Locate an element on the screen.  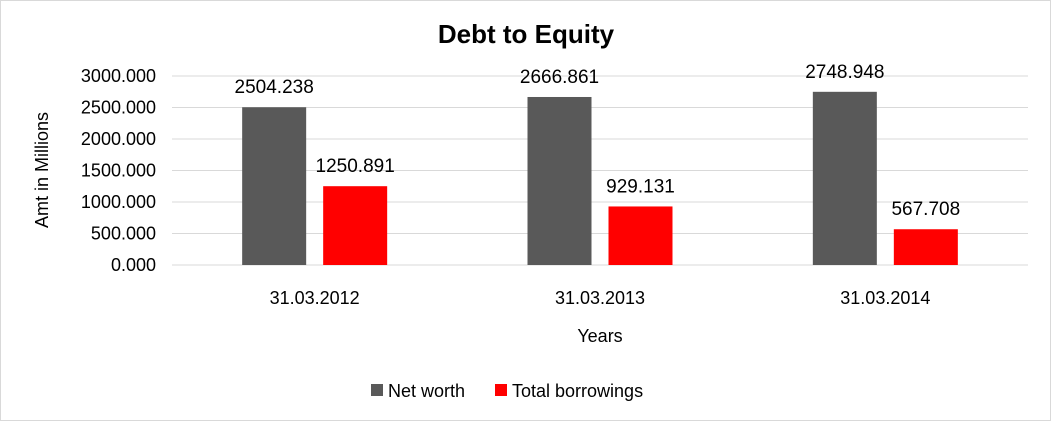
x-tick-label: 31.03.2013 is located at coordinates (600, 298).